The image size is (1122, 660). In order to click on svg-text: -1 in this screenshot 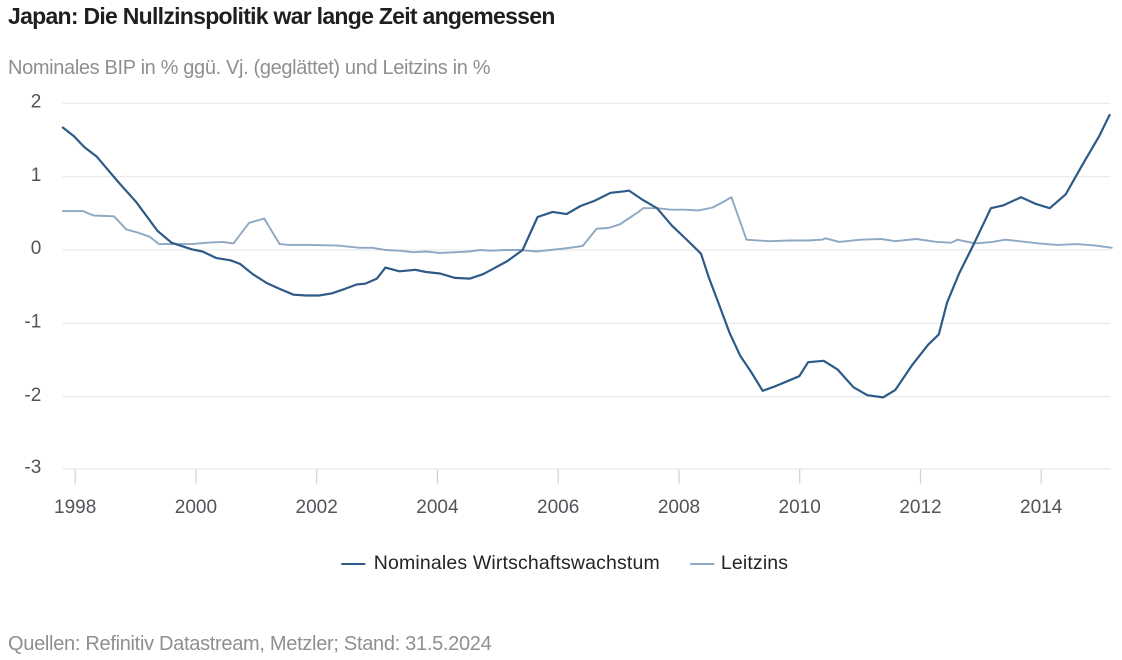, I will do `click(32, 322)`.